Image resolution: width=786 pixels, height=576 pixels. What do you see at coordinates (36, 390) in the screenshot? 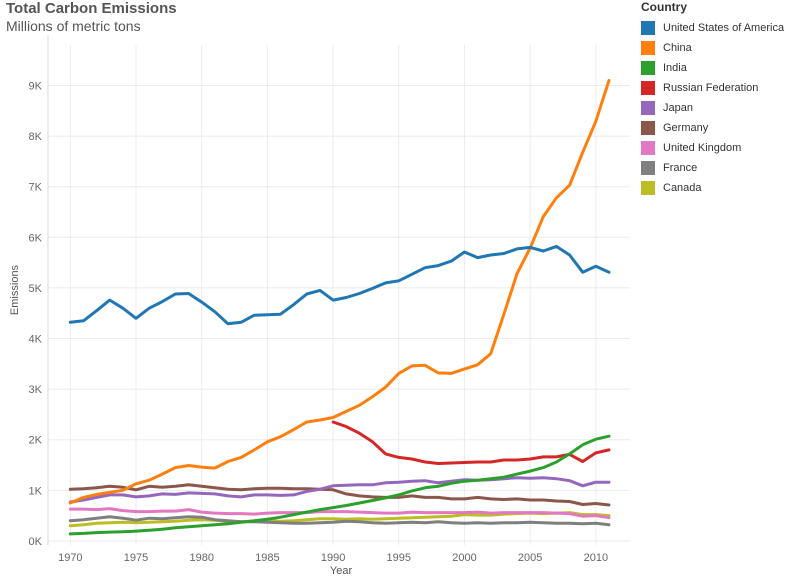
I see `y-tick-label: 3K` at bounding box center [36, 390].